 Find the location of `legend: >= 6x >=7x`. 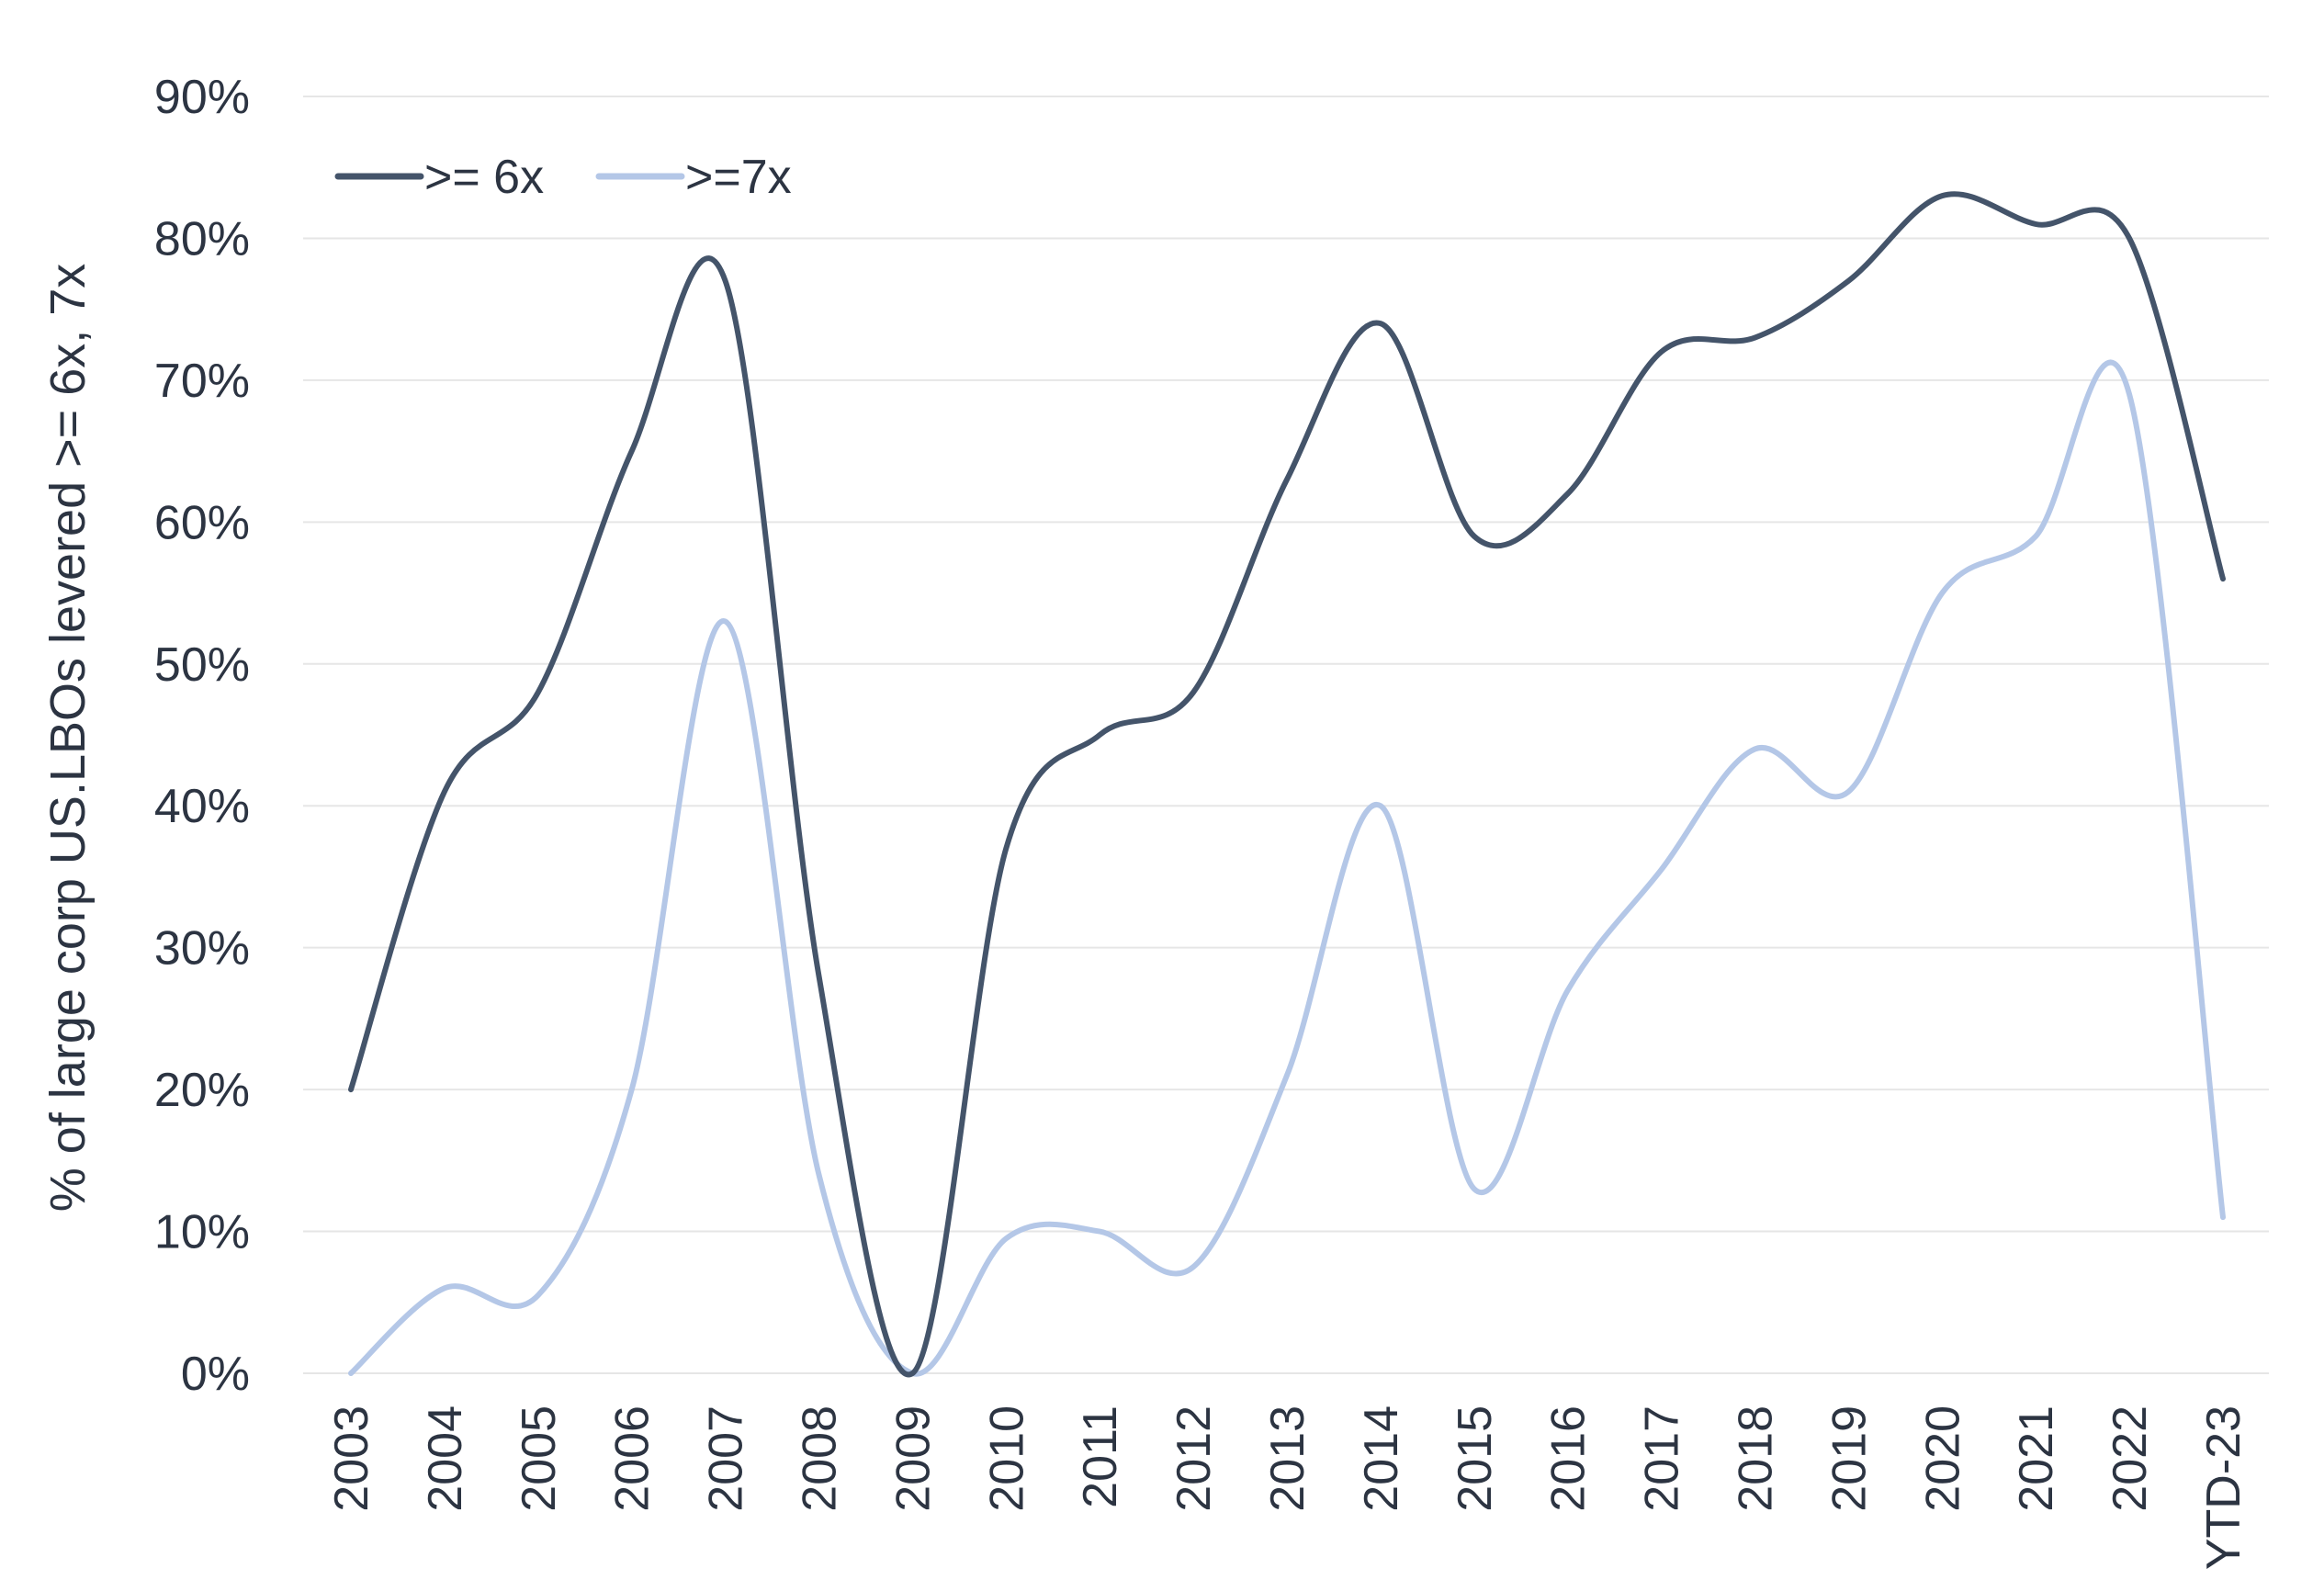

legend: >= 6x >=7x is located at coordinates (563, 178).